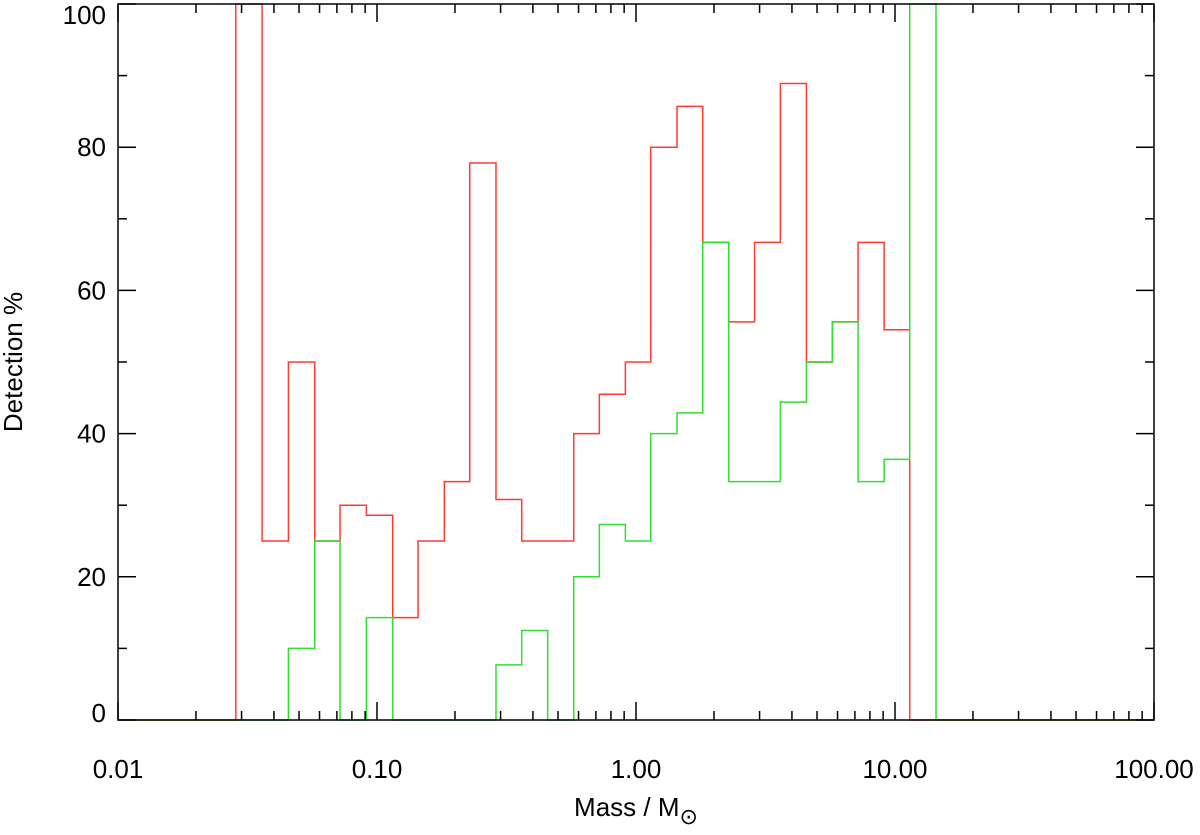 The width and height of the screenshot is (1200, 835). What do you see at coordinates (99, 713) in the screenshot?
I see `y-tick-label: 0` at bounding box center [99, 713].